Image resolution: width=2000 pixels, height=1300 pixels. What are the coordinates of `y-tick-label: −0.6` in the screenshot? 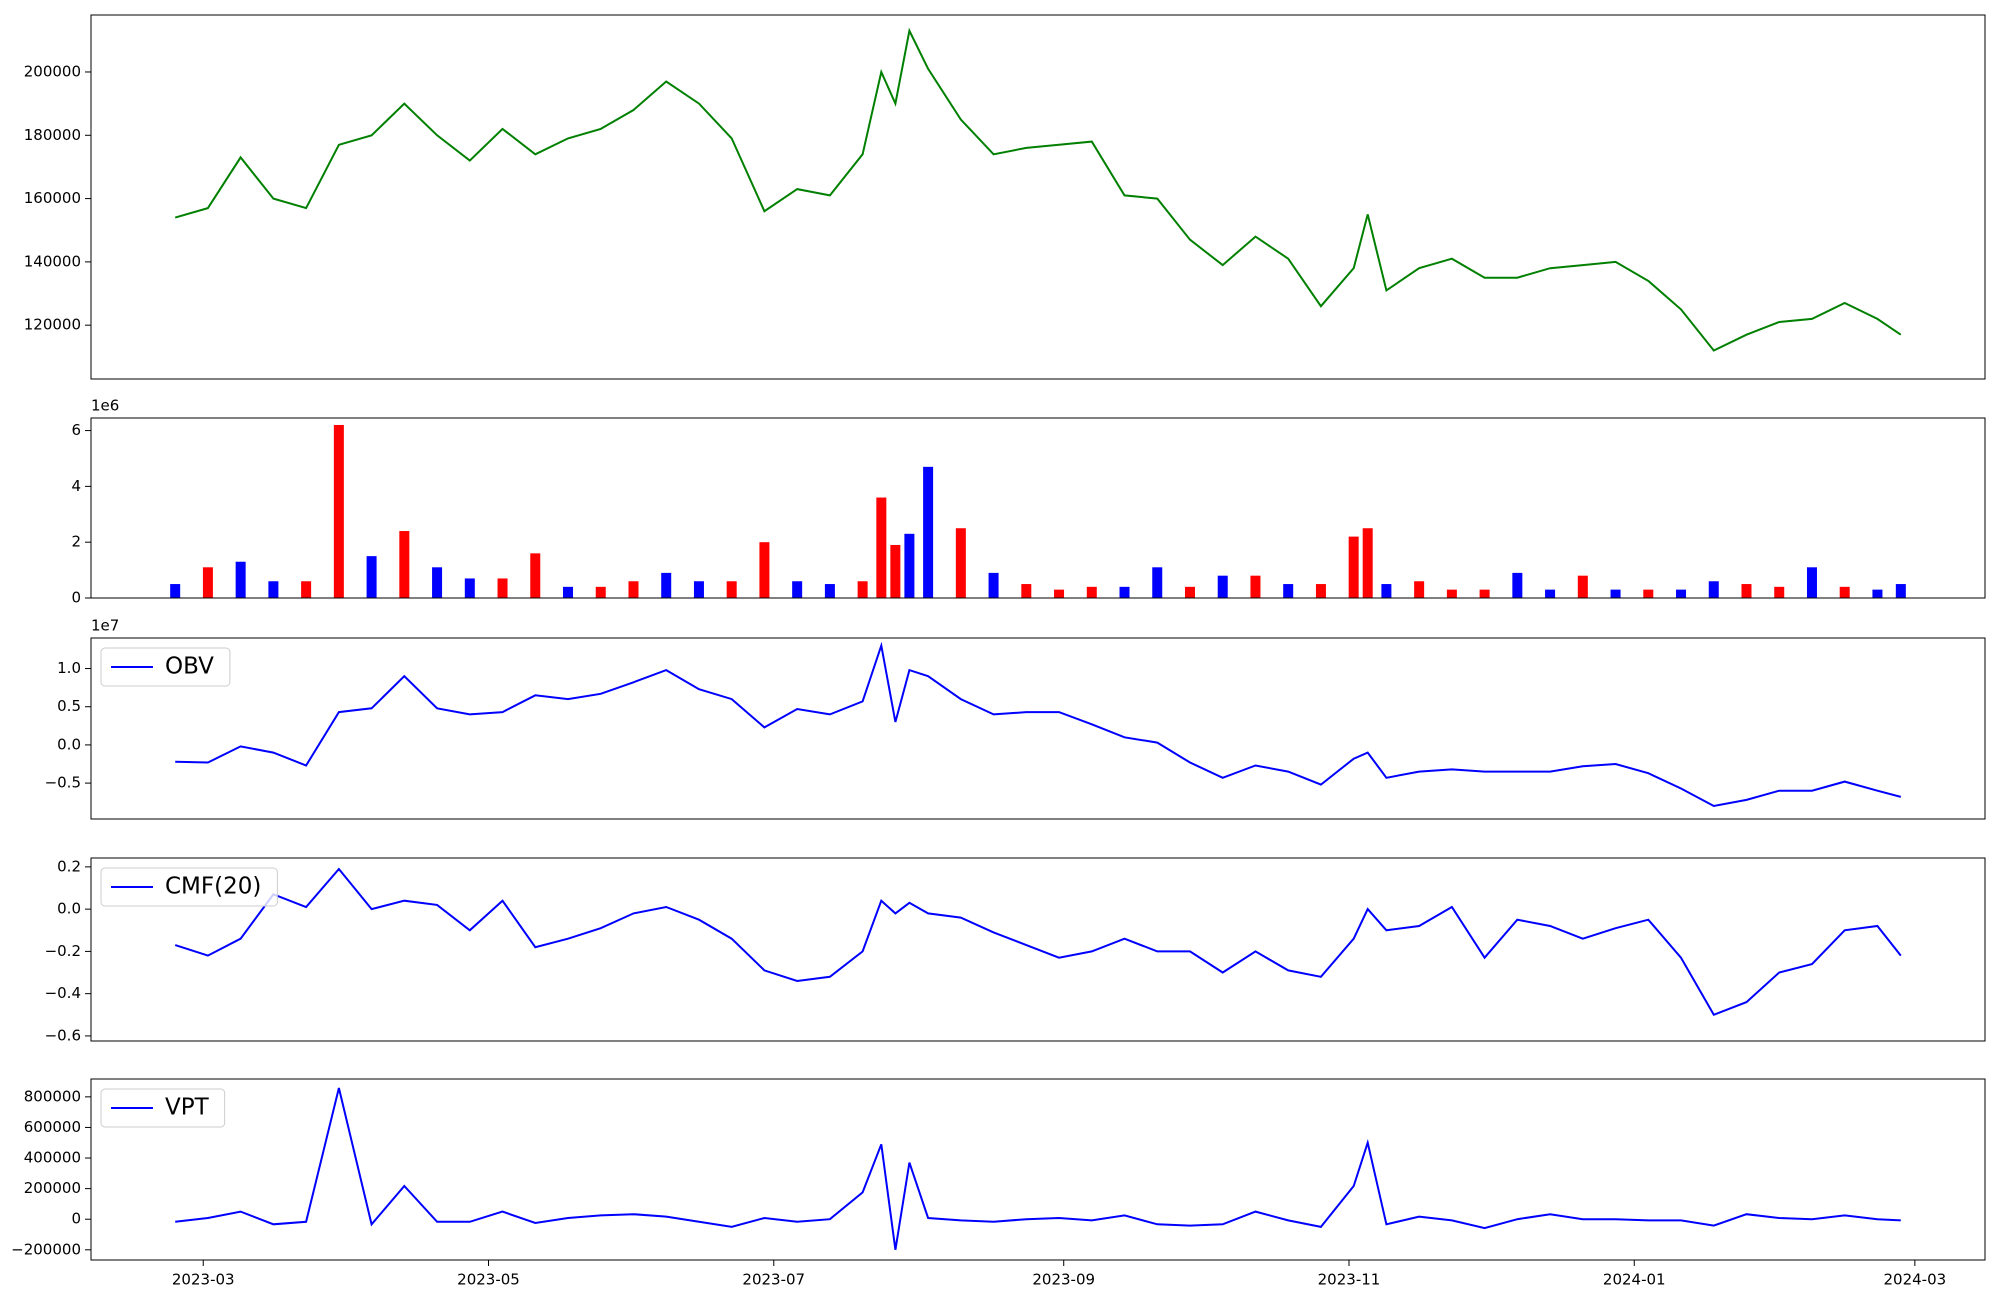 It's located at (63, 1035).